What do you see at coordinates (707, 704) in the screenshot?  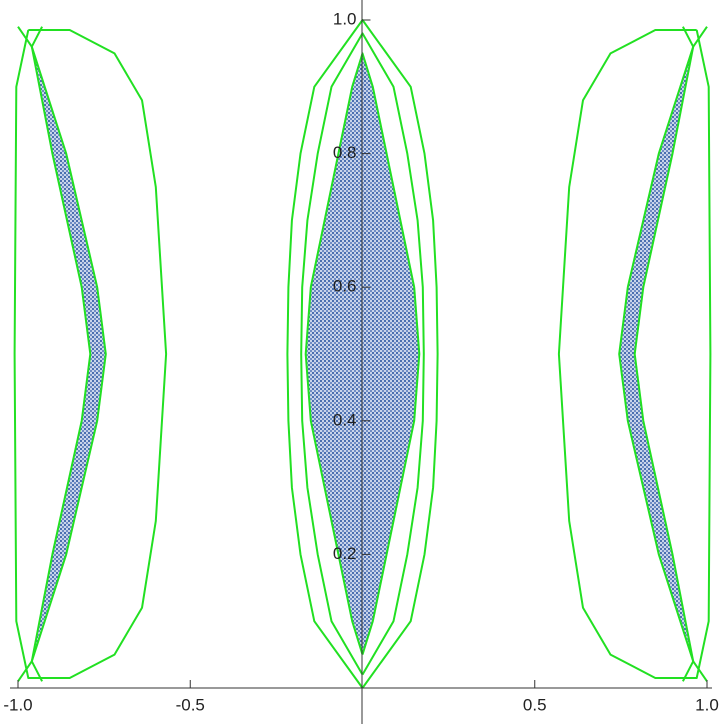 I see `x-tick-label: 1.0` at bounding box center [707, 704].